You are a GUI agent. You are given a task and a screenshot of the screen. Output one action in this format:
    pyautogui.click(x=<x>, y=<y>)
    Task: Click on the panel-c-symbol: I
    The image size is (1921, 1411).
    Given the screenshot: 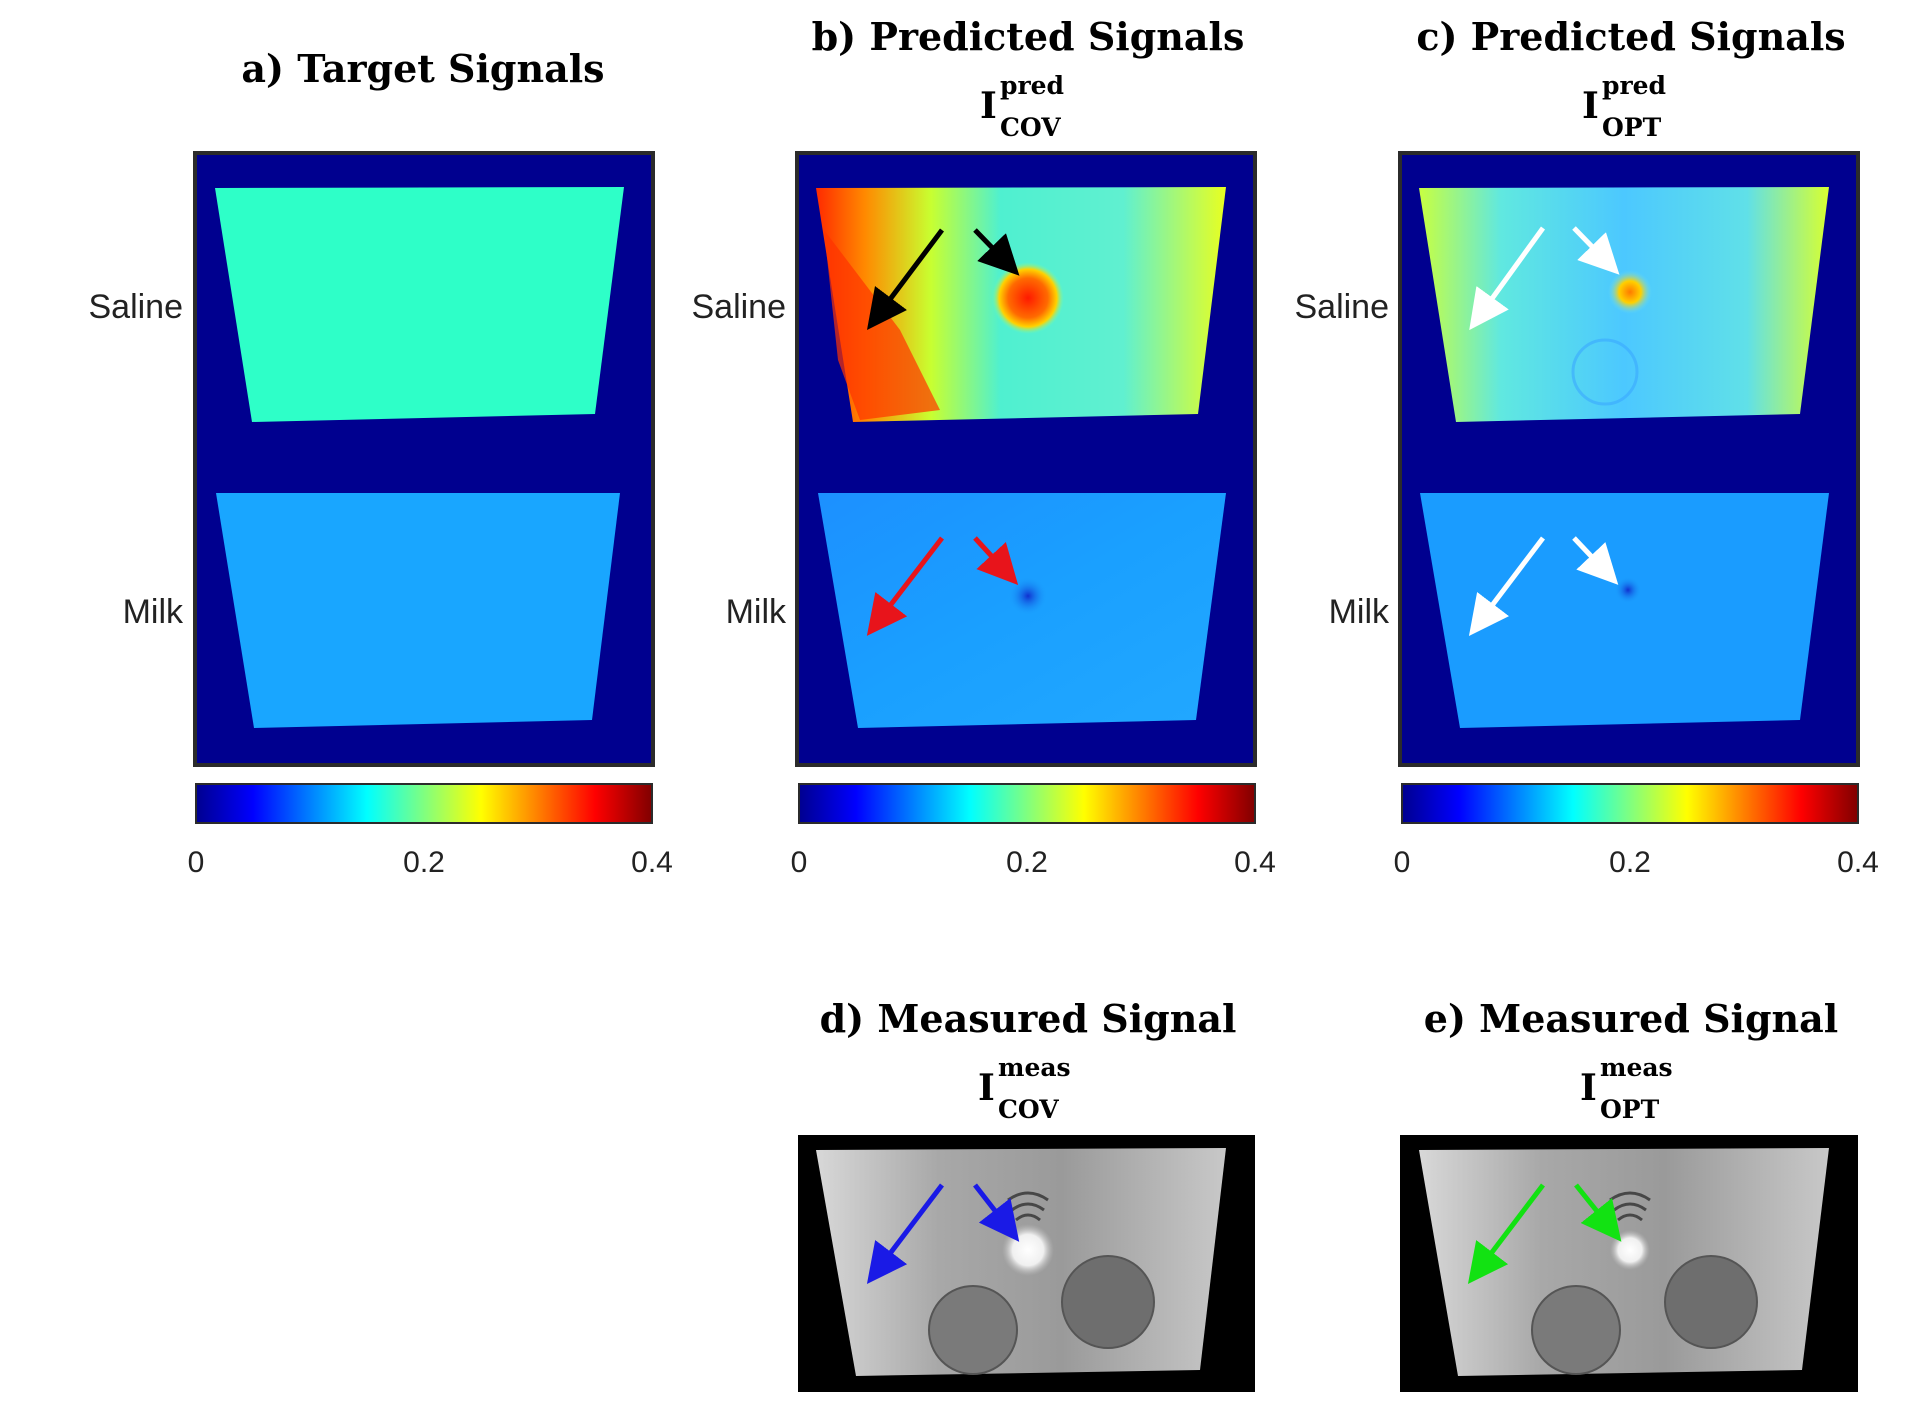 What is the action you would take?
    pyautogui.click(x=1590, y=106)
    